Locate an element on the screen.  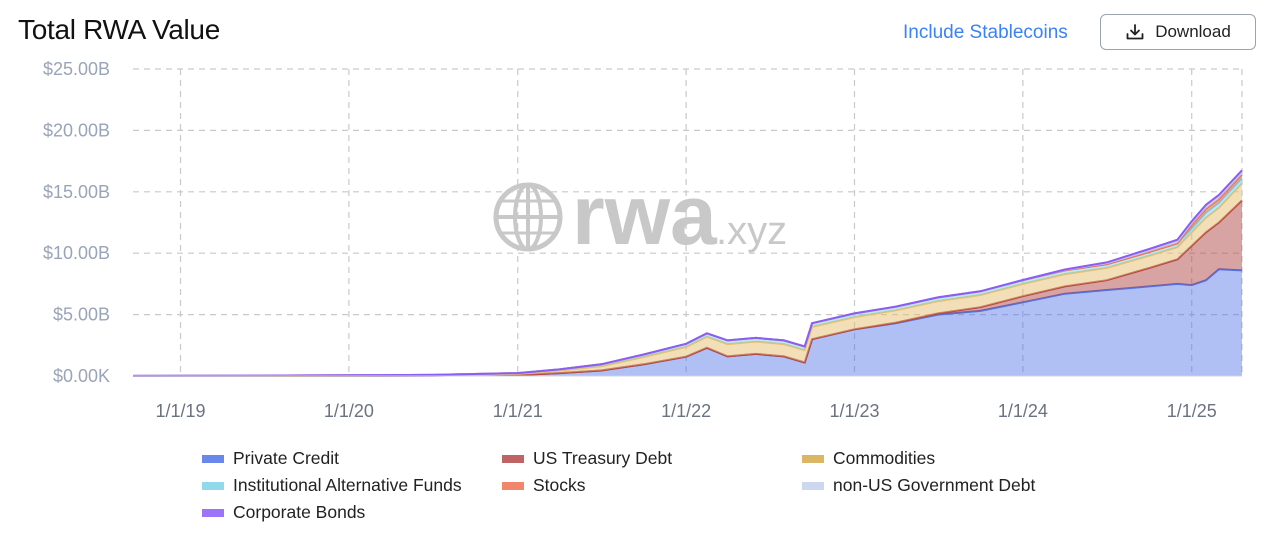
y-tick-label: $5.00B is located at coordinates (81, 315).